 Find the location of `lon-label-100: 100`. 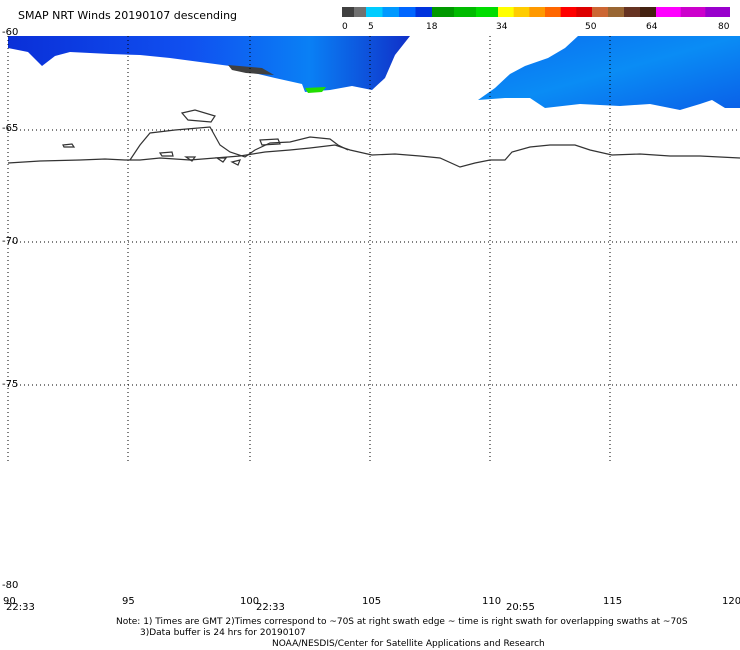

lon-label-100: 100 is located at coordinates (250, 601).